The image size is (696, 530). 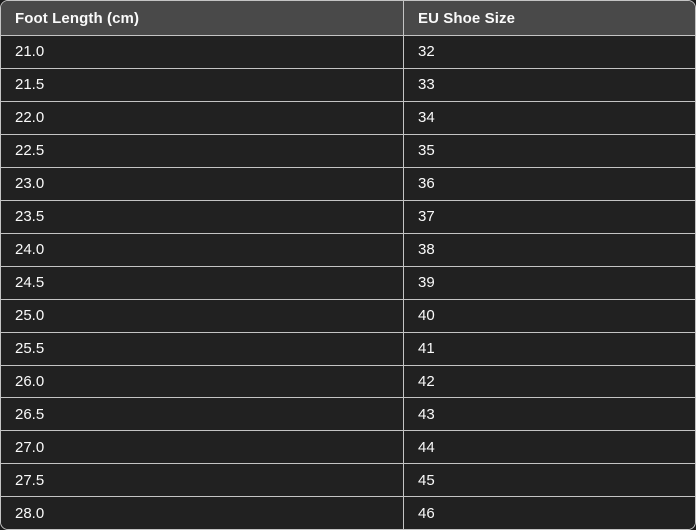 I want to click on table-row: 22.5 35, so click(x=348, y=150).